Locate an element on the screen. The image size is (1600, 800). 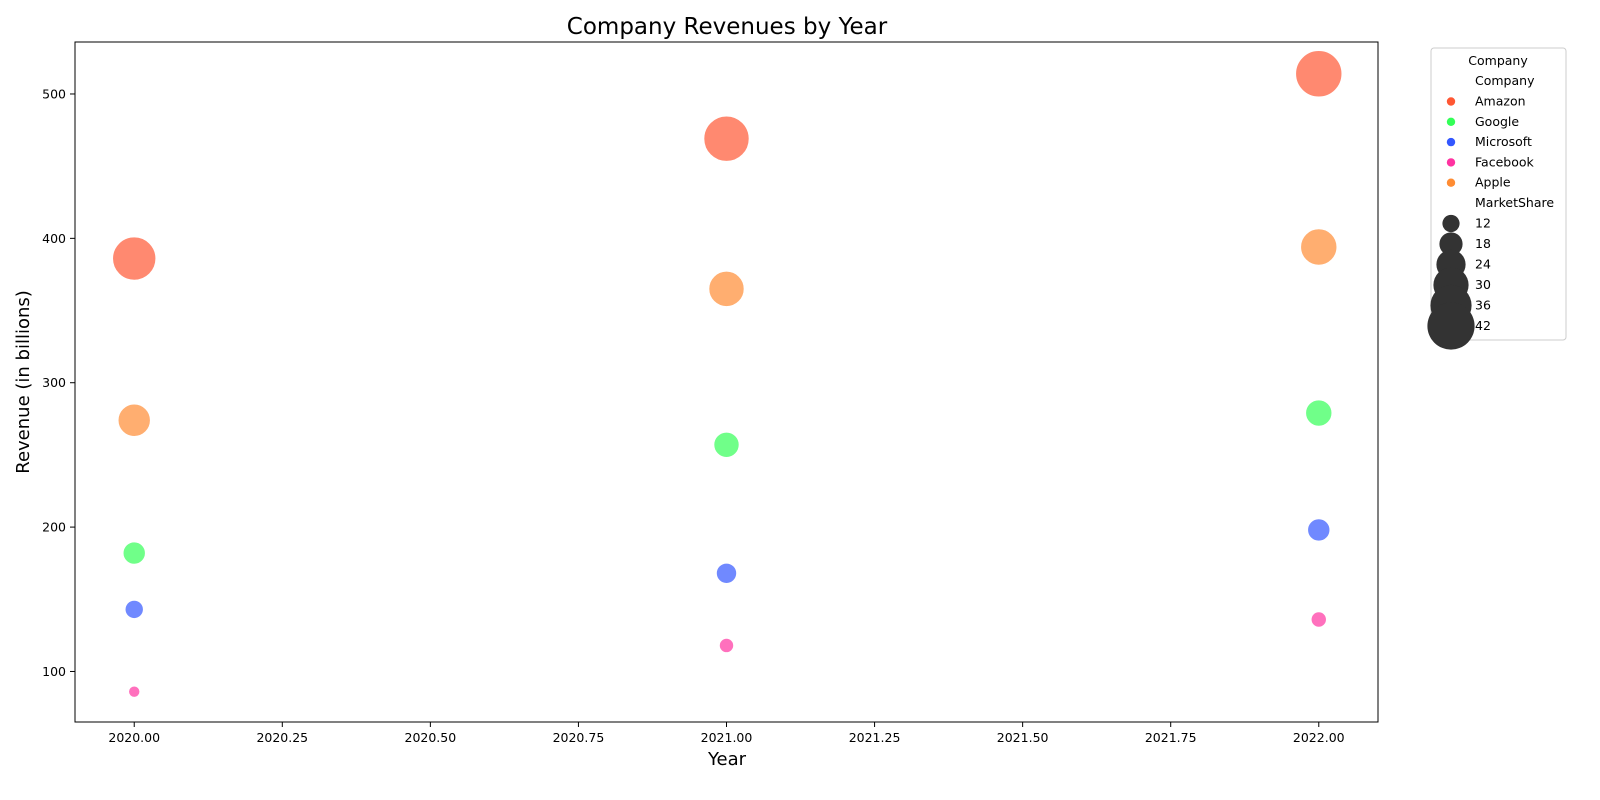
x-tick-label: 2021.25 is located at coordinates (875, 737).